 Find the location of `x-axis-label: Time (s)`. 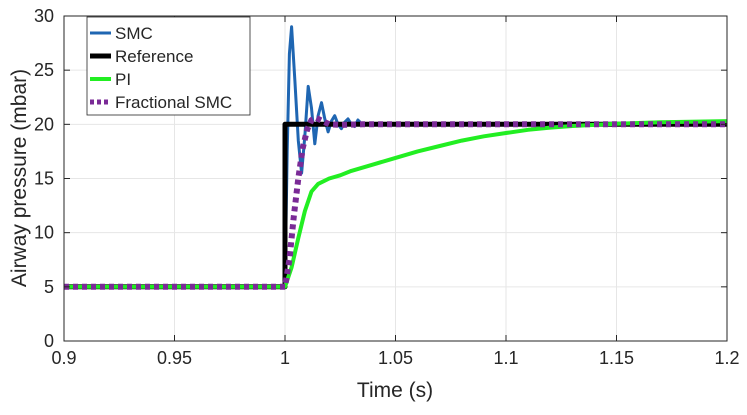

x-axis-label: Time (s) is located at coordinates (395, 390).